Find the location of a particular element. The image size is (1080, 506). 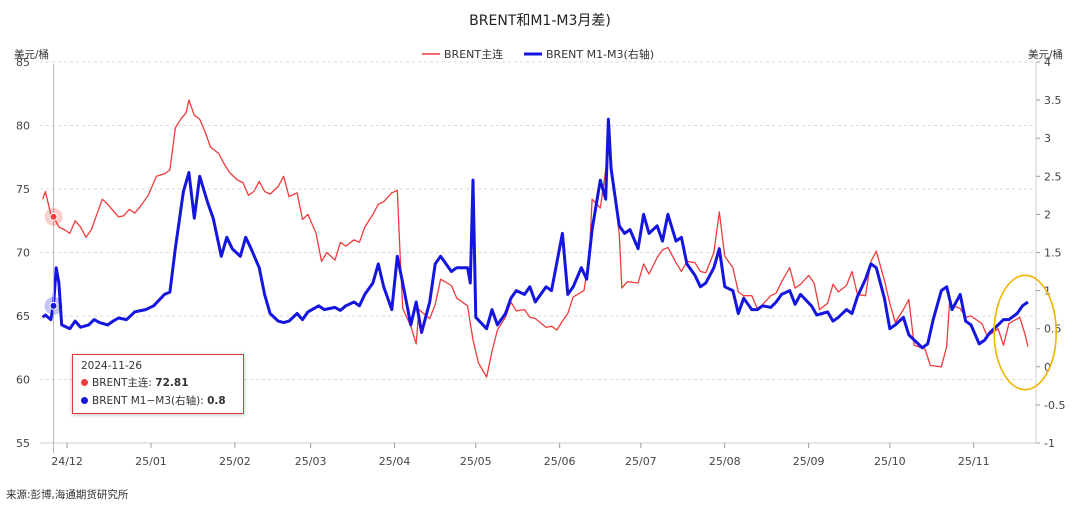

tooltip-row-spread: BRENT M1−M3(右轴): 0.8 is located at coordinates (158, 400).